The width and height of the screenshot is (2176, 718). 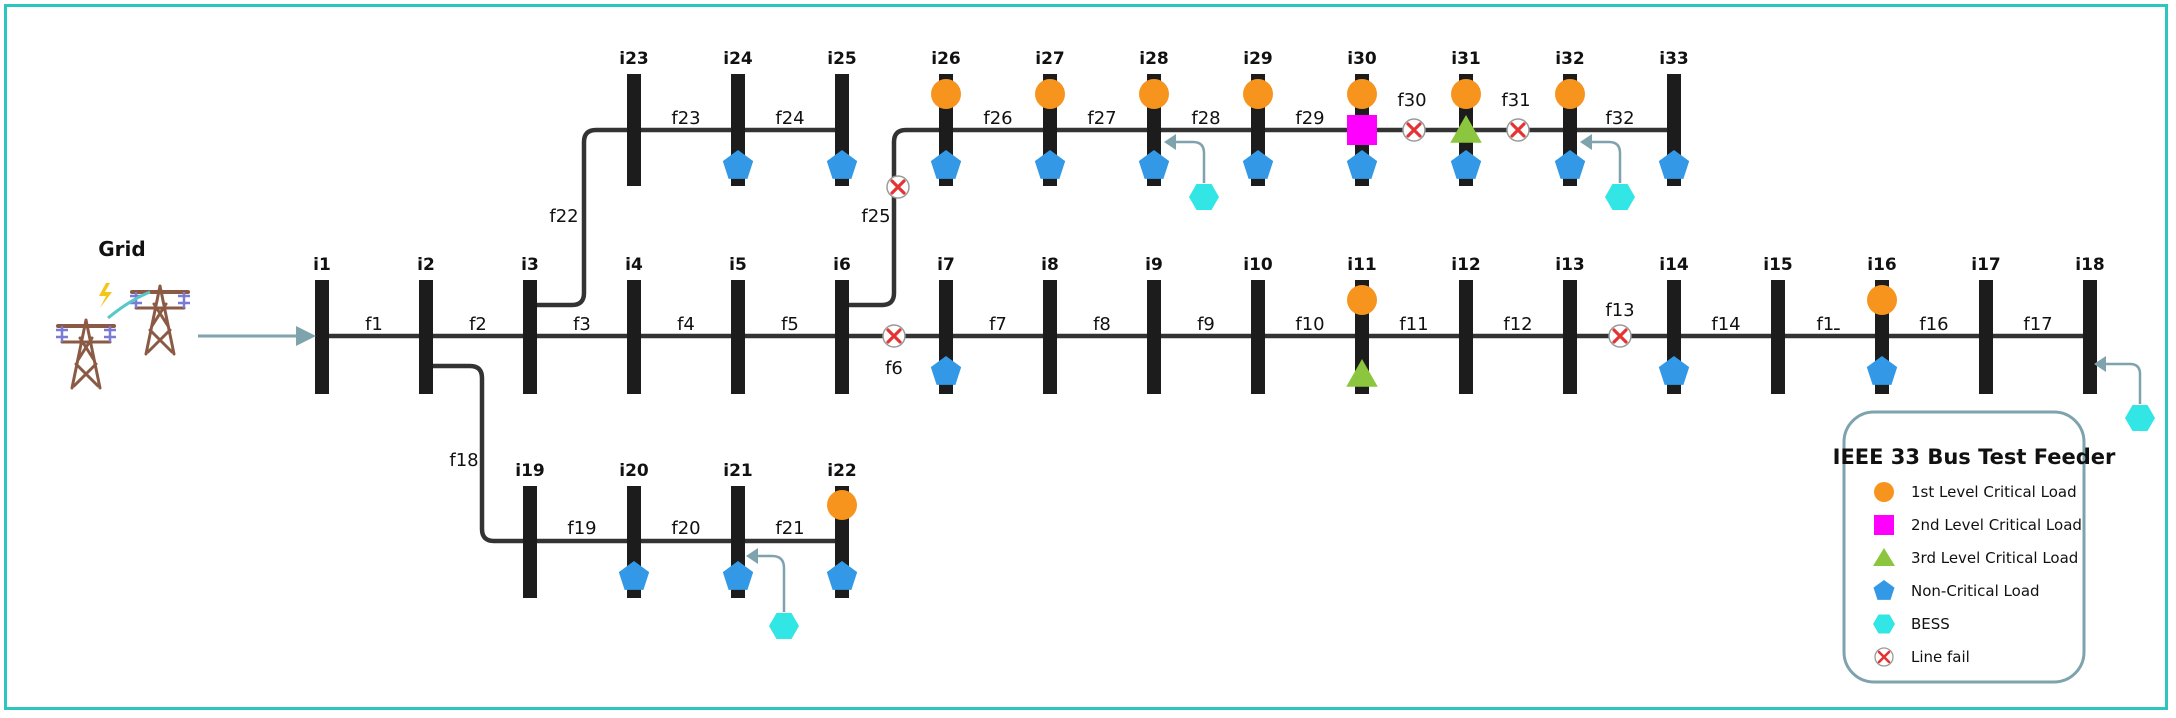 What do you see at coordinates (1994, 558) in the screenshot?
I see `legend-item-label-third-level: 3rd Level Critical Load` at bounding box center [1994, 558].